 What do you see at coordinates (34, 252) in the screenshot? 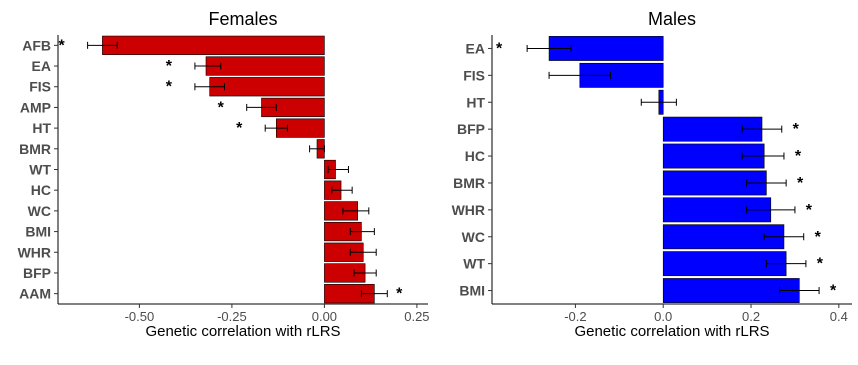
I see `females-category-label: WHR` at bounding box center [34, 252].